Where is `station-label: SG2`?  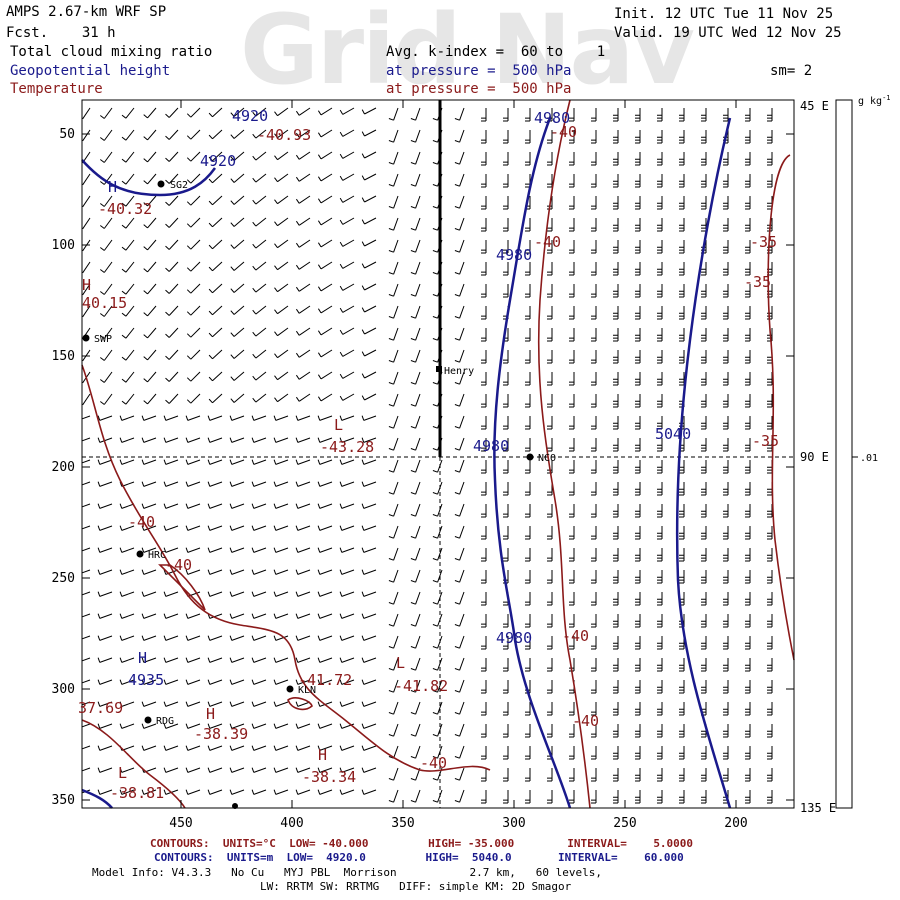
station-label: SG2 is located at coordinates (179, 185).